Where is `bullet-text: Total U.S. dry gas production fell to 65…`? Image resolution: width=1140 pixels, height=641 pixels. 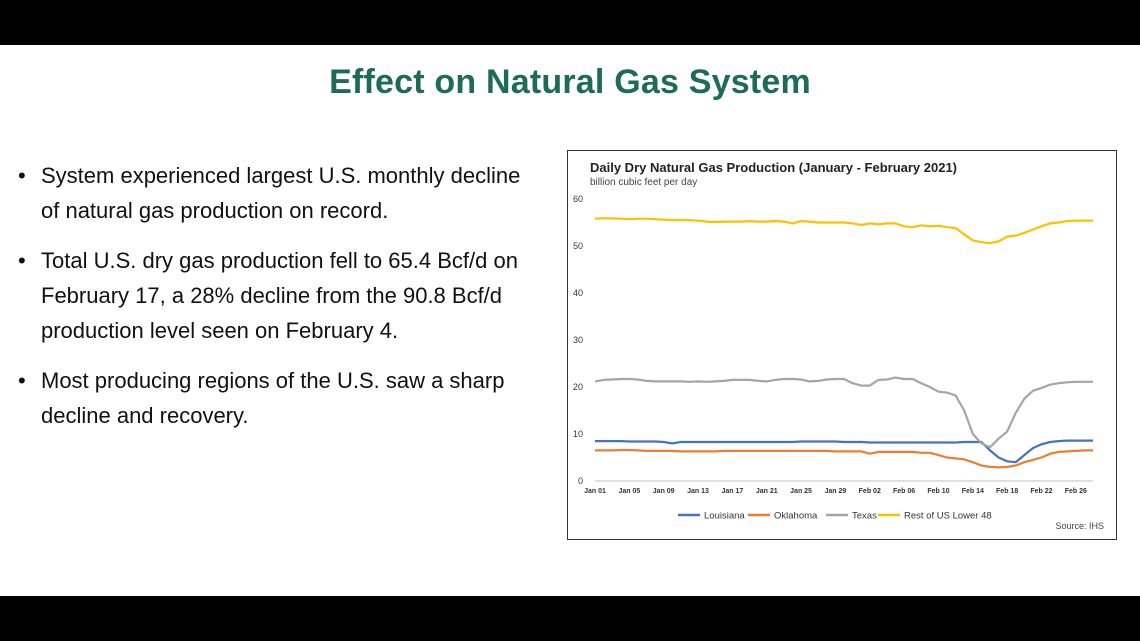 bullet-text: Total U.S. dry gas production fell to 65… is located at coordinates (279, 295).